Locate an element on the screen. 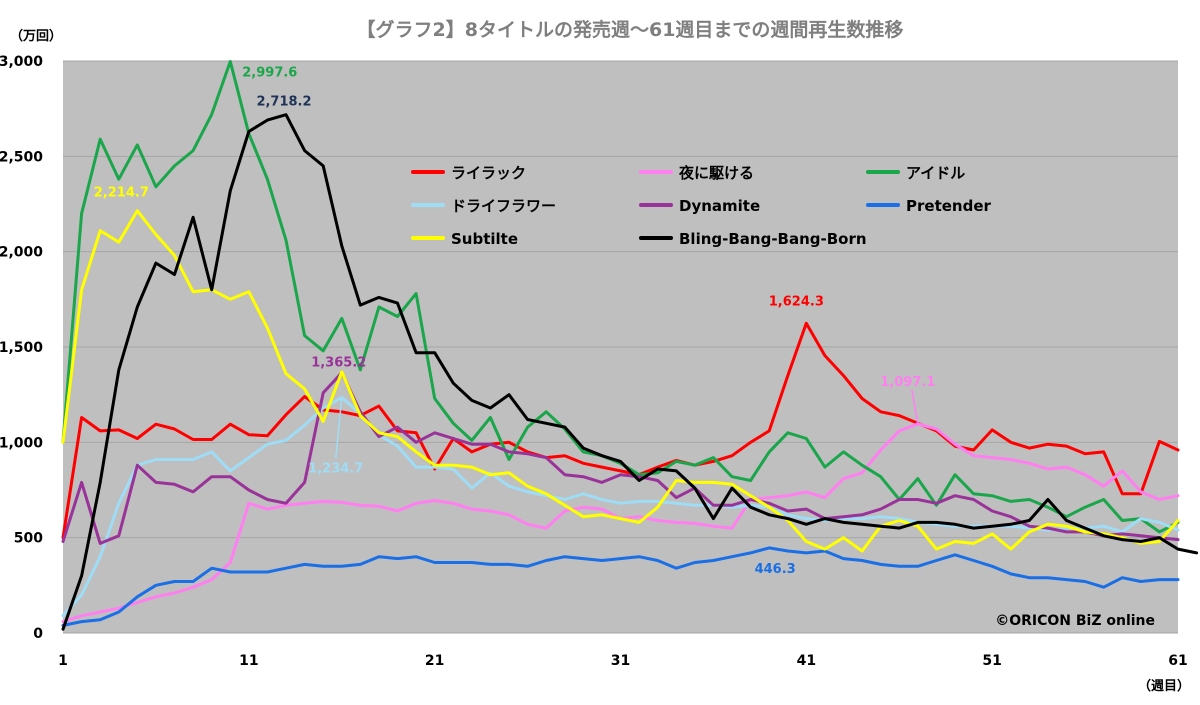 The height and width of the screenshot is (705, 1200). peak-label-8: 2,718.2 is located at coordinates (283, 102).